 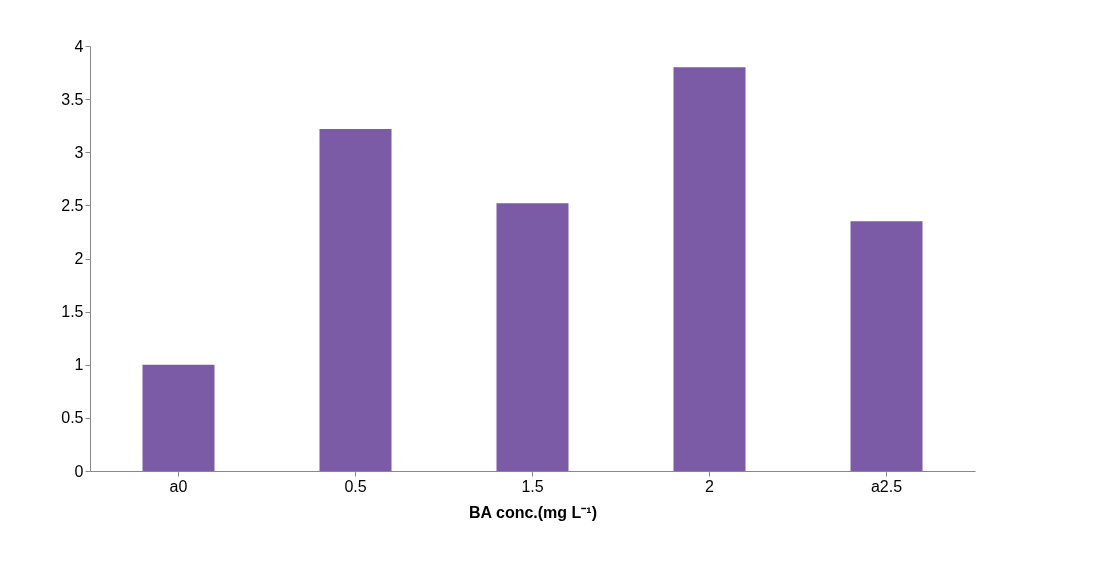 What do you see at coordinates (79, 365) in the screenshot?
I see `y-tick-label: 1` at bounding box center [79, 365].